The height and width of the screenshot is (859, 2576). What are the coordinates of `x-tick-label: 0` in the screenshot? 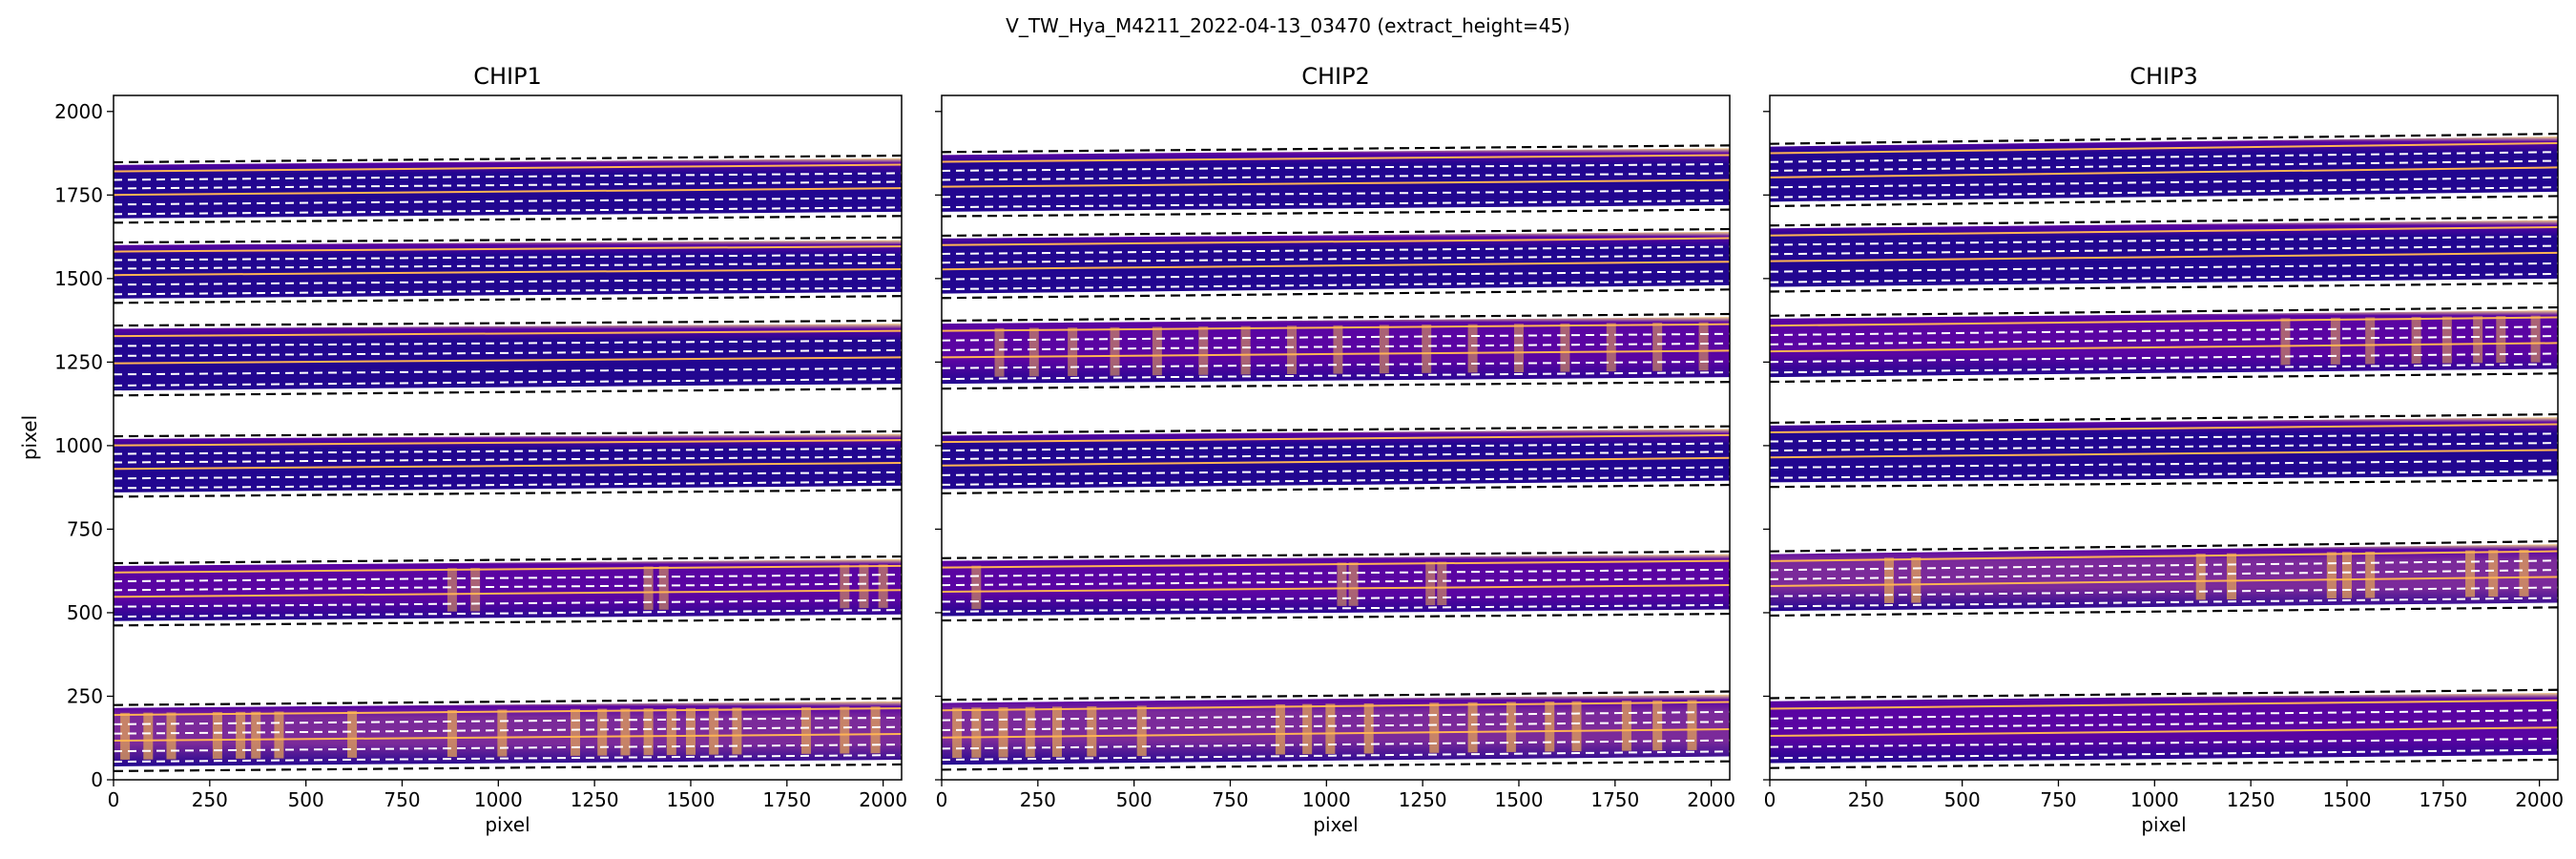 It's located at (114, 799).